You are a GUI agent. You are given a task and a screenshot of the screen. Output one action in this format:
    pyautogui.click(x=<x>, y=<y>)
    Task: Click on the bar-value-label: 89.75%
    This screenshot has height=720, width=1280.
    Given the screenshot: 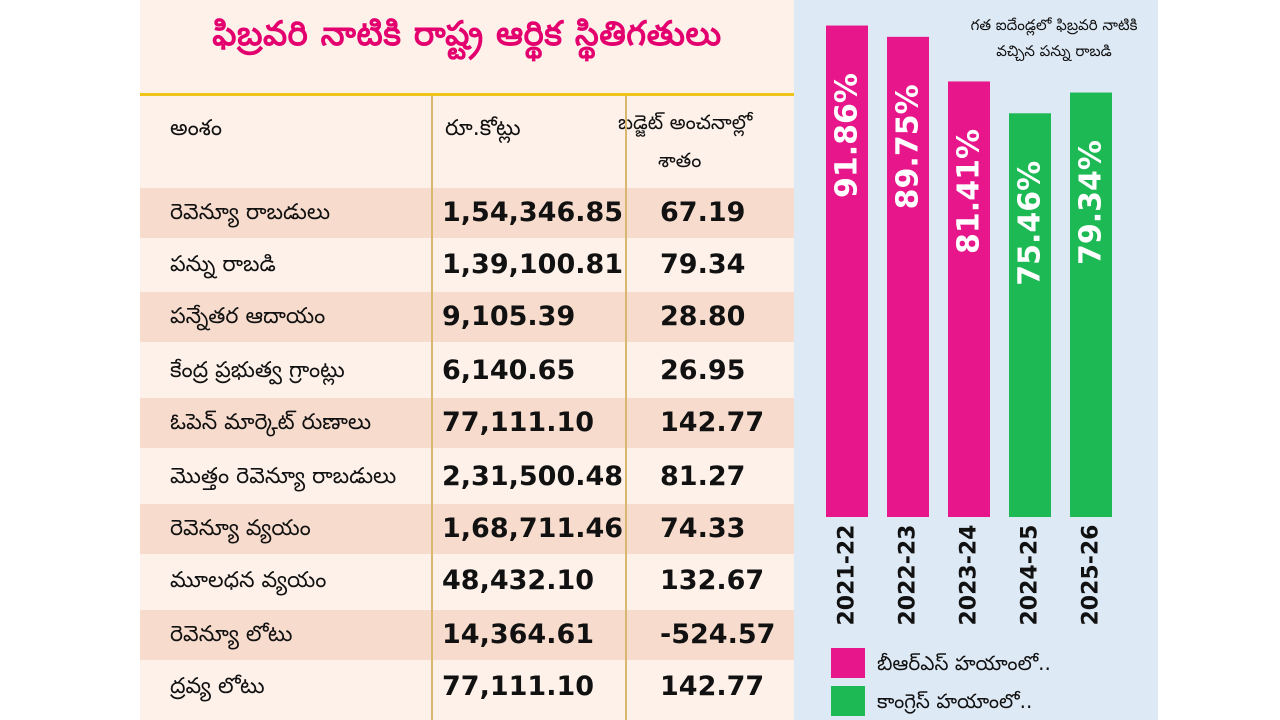 What is the action you would take?
    pyautogui.click(x=908, y=146)
    